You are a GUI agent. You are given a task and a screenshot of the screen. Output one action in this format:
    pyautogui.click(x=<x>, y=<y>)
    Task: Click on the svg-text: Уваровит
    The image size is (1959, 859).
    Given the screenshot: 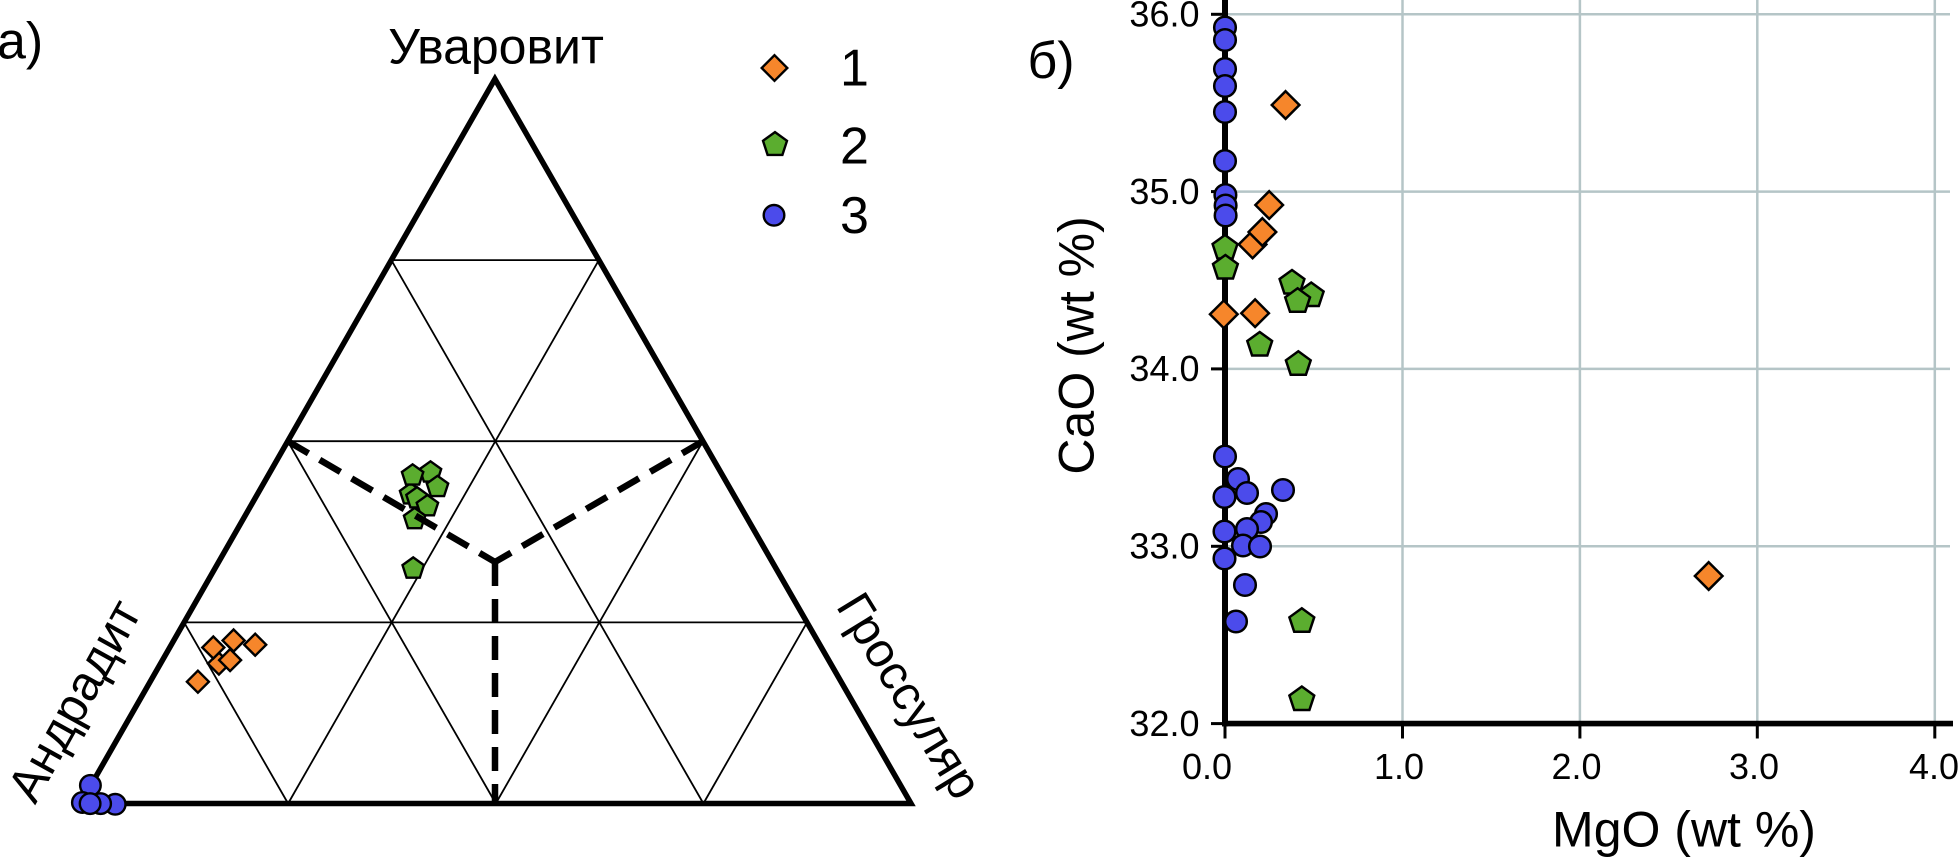 What is the action you would take?
    pyautogui.click(x=496, y=47)
    